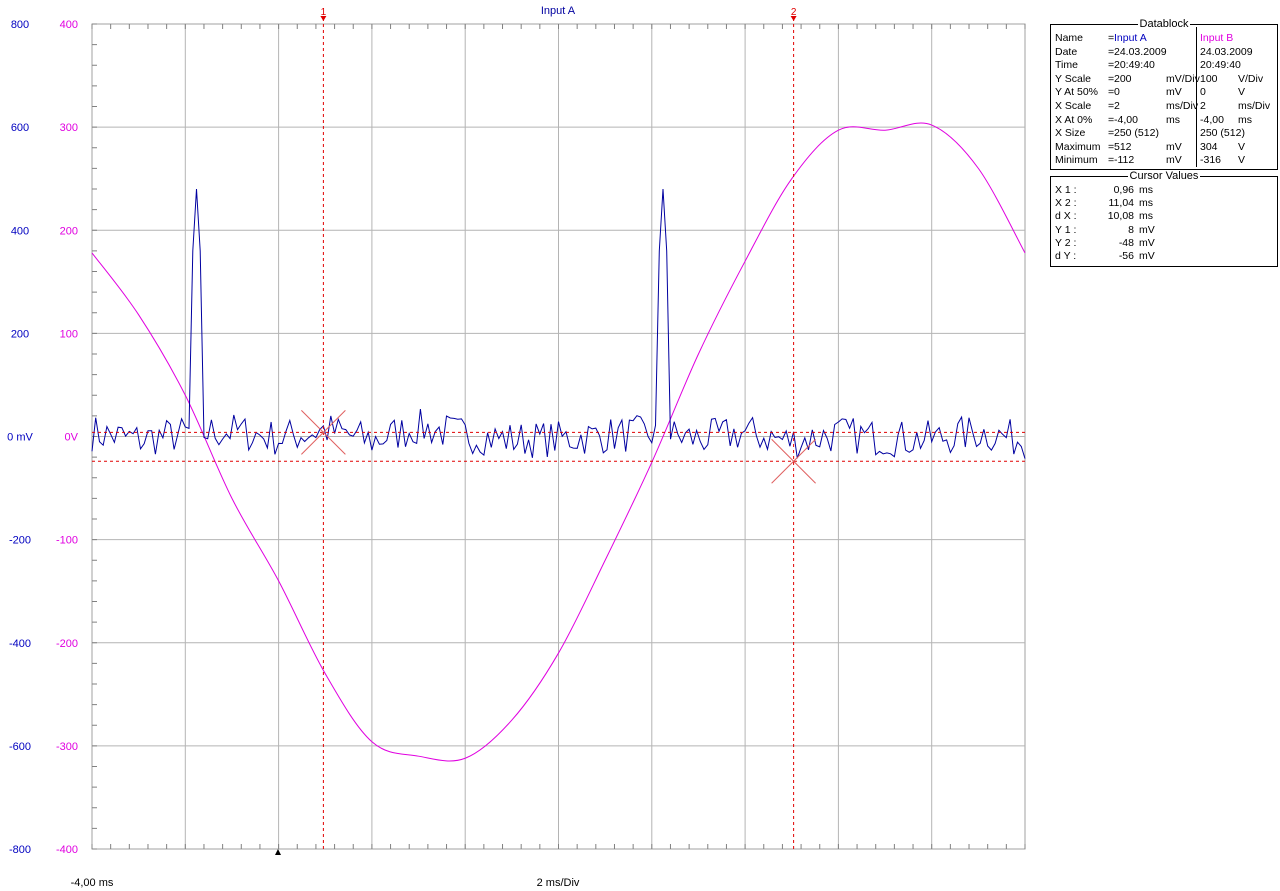 The height and width of the screenshot is (891, 1280). Describe the element at coordinates (1226, 51) in the screenshot. I see `datablock-row-b-value: 24.03.2009` at that location.